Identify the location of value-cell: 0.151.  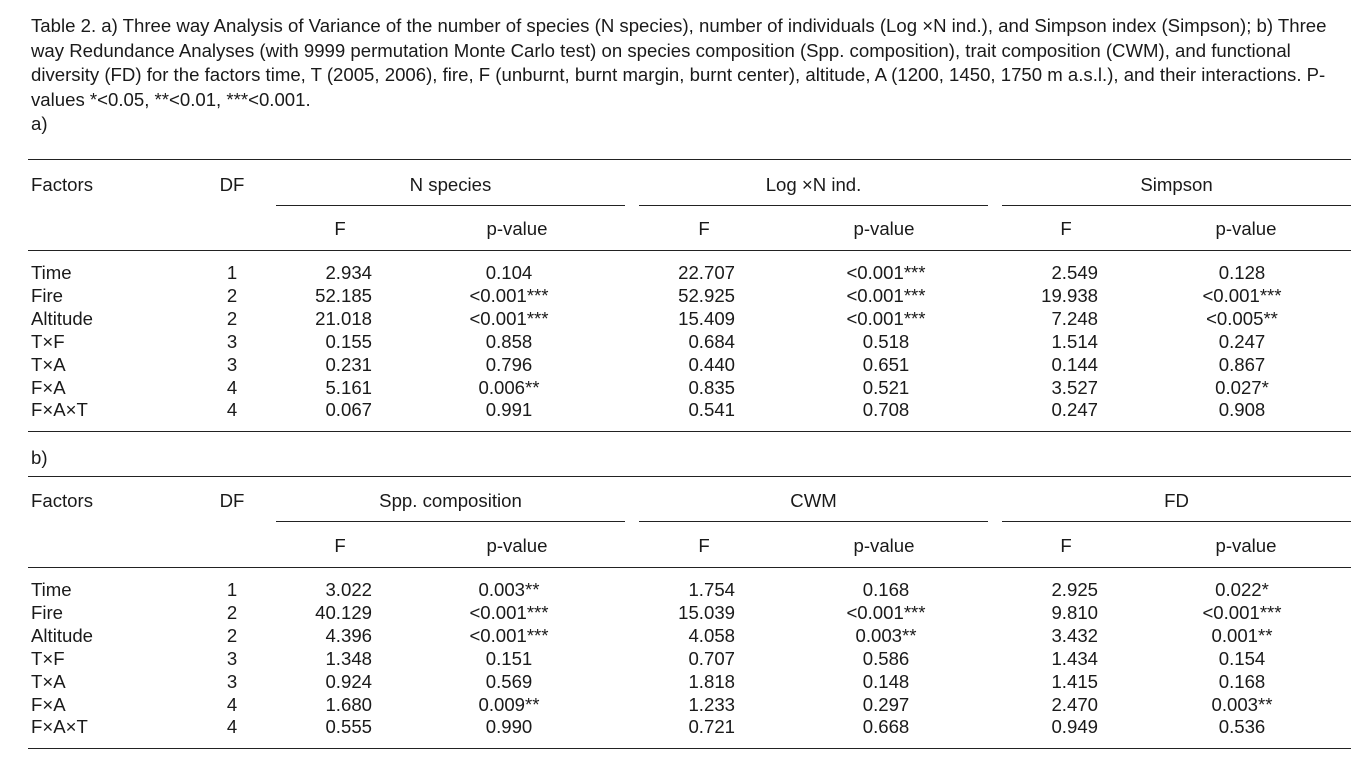
(509, 658).